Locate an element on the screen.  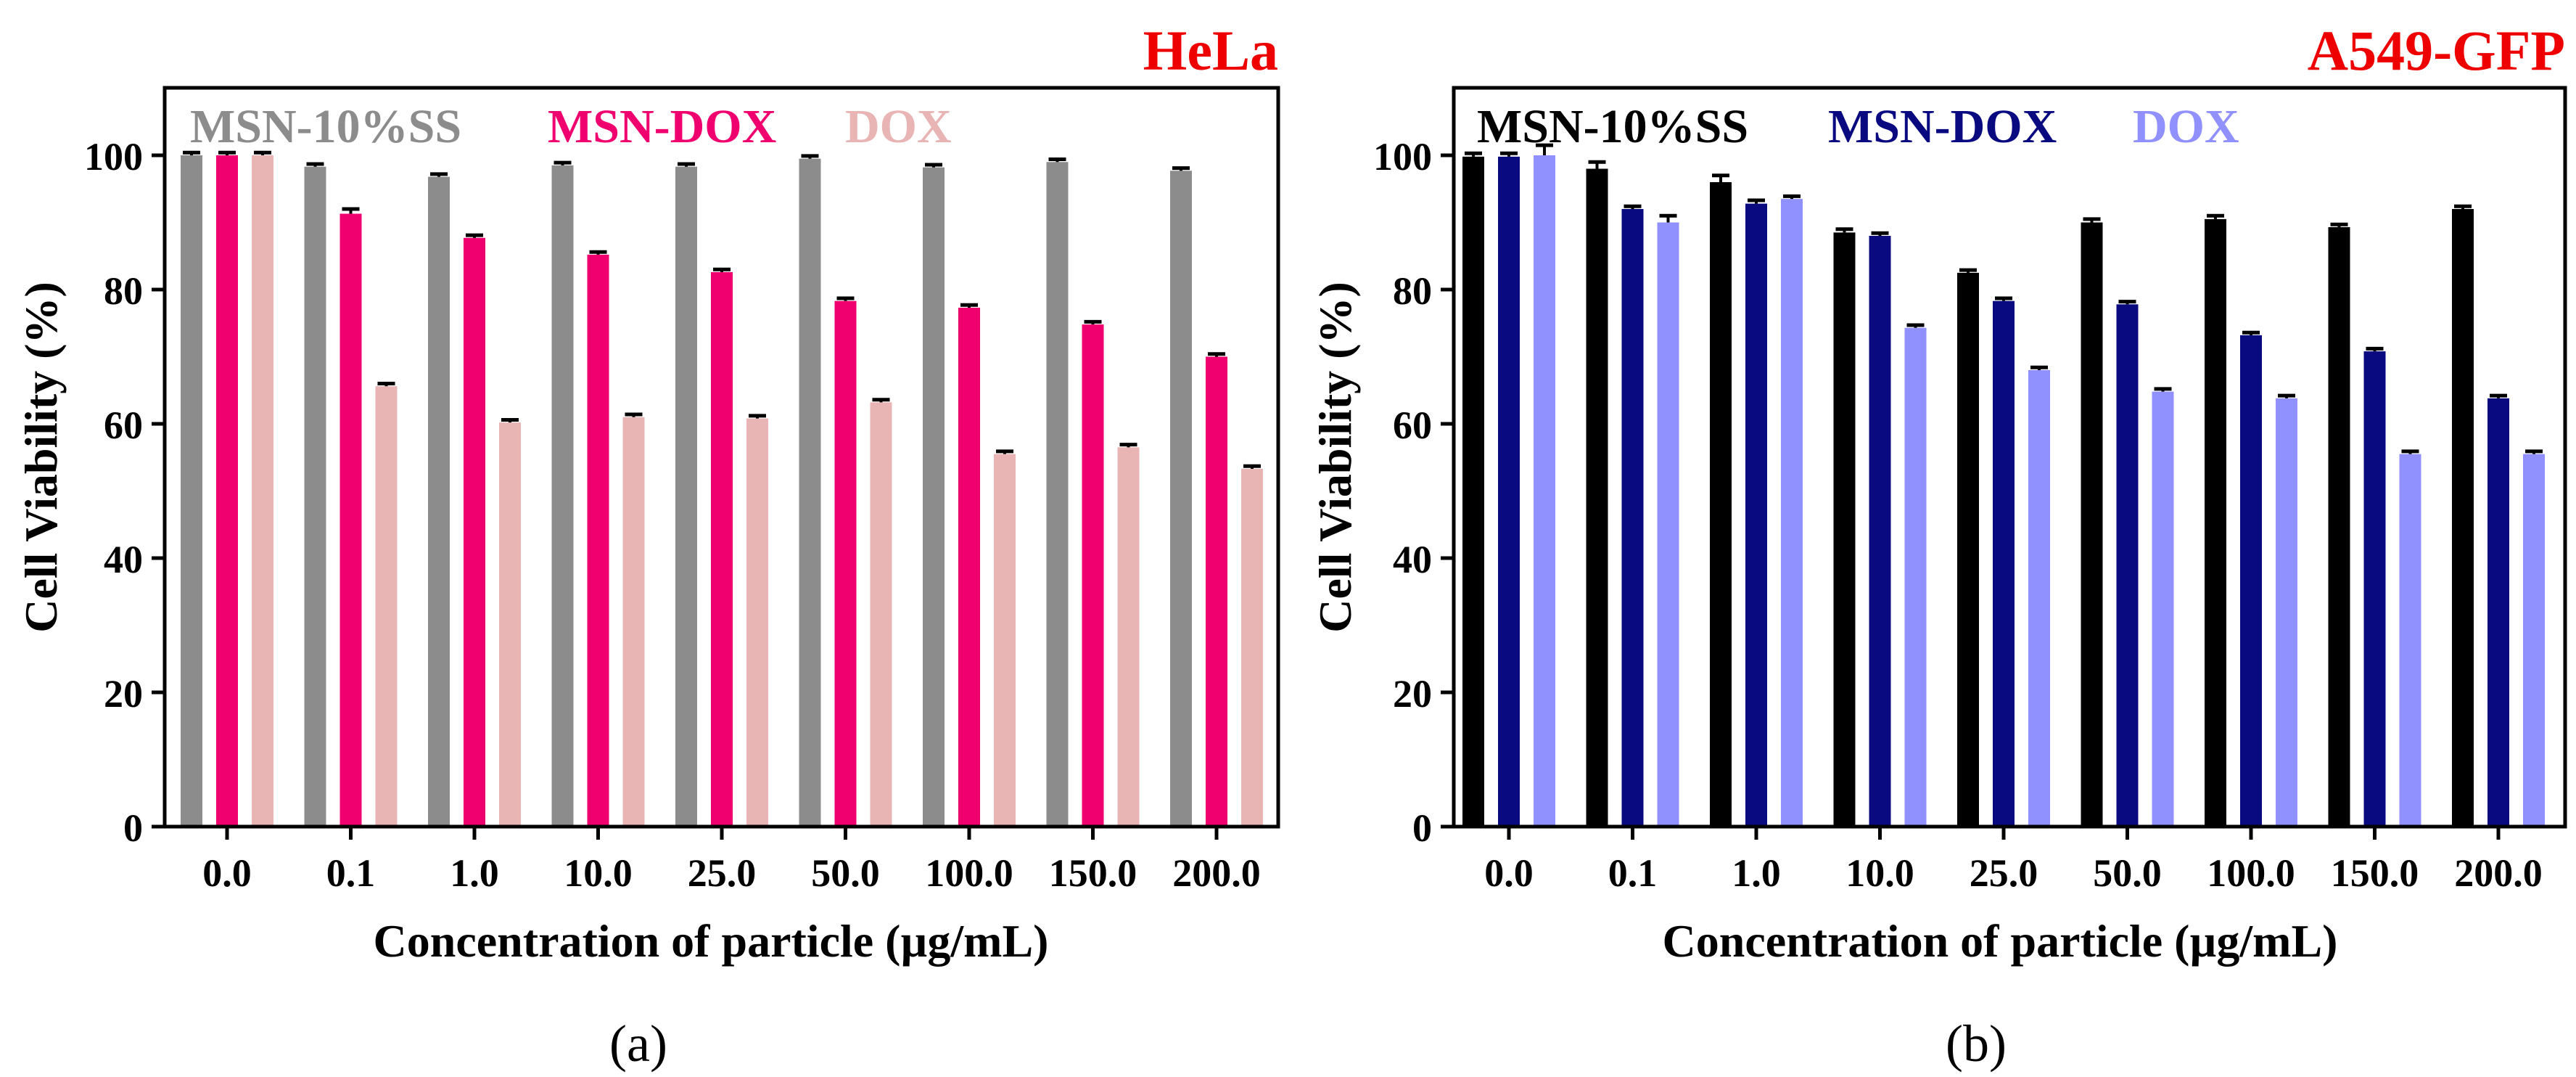
legend-entry-hela-msn-dox: MSN-DOX is located at coordinates (662, 126).